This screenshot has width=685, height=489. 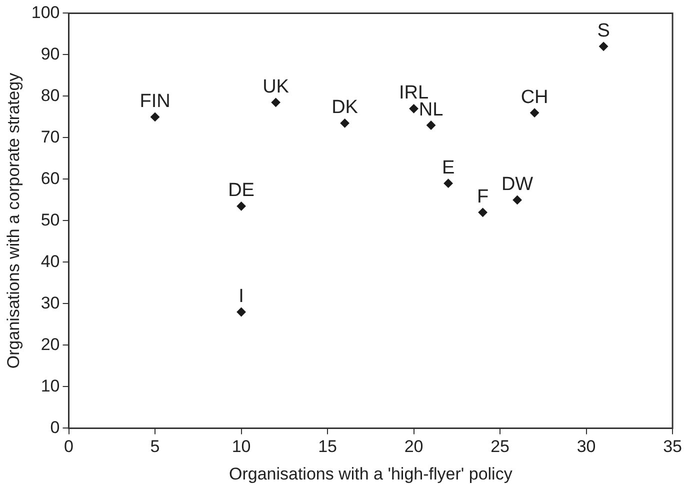 I want to click on y-tick-label: 10, so click(x=50, y=386).